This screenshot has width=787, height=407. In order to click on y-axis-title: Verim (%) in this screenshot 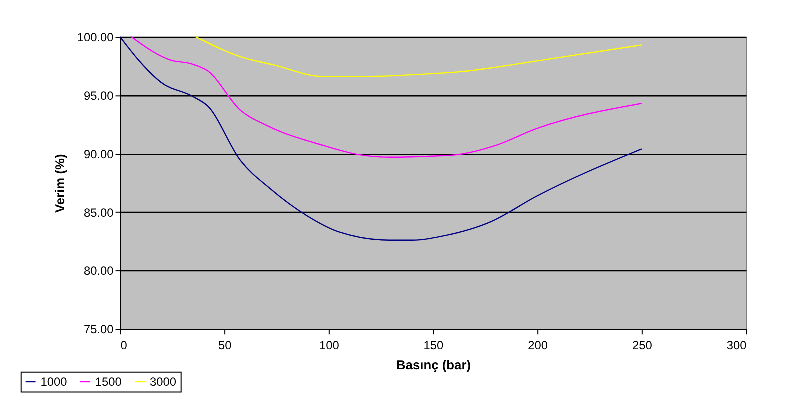, I will do `click(60, 184)`.